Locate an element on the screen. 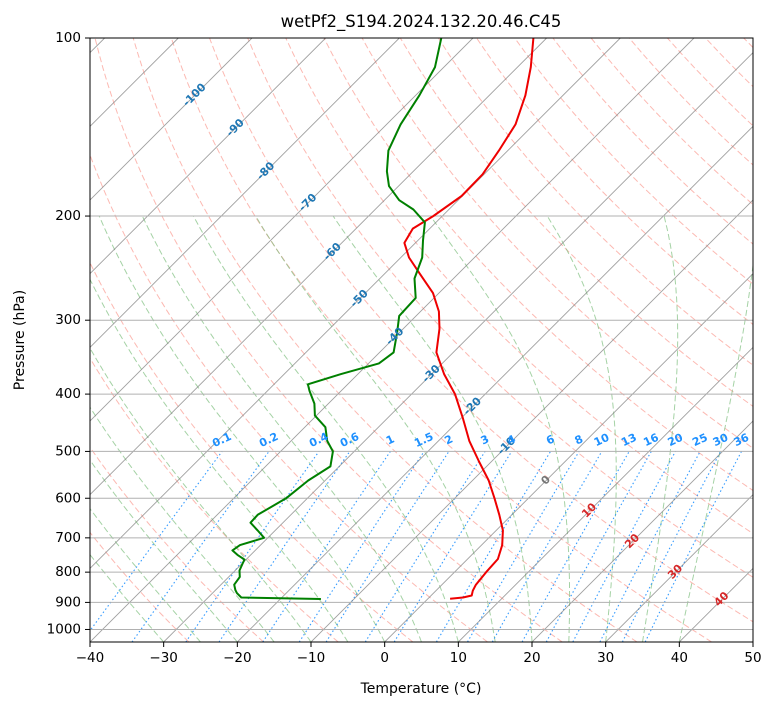 Image resolution: width=775 pixels, height=708 pixels. y-tick-label: 100 is located at coordinates (68, 38).